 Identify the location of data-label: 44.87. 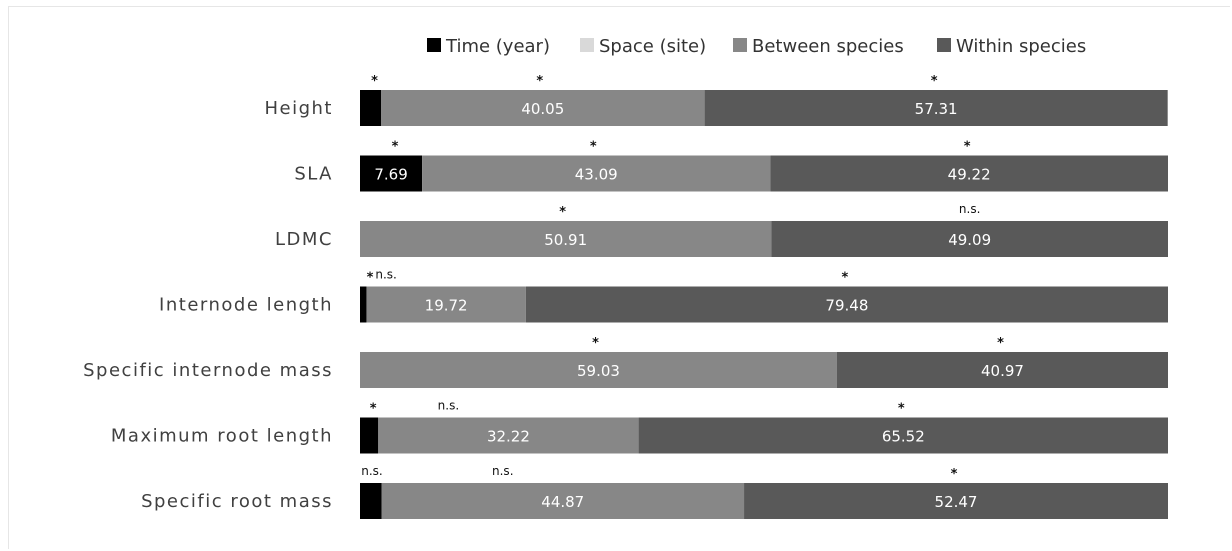
(562, 502).